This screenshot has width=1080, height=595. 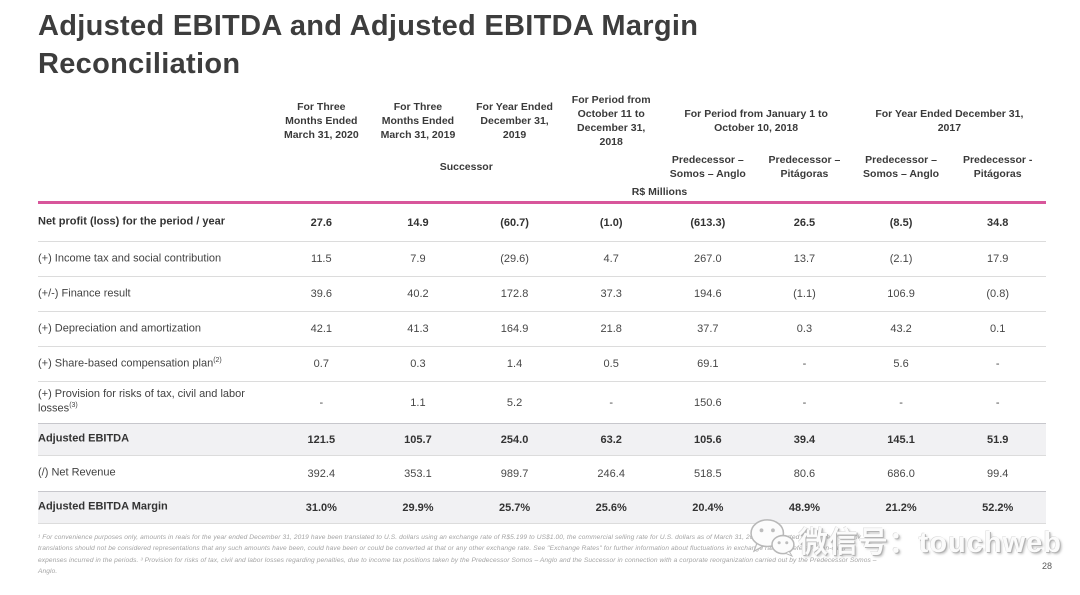 I want to click on table-cell: 51.9, so click(x=997, y=439).